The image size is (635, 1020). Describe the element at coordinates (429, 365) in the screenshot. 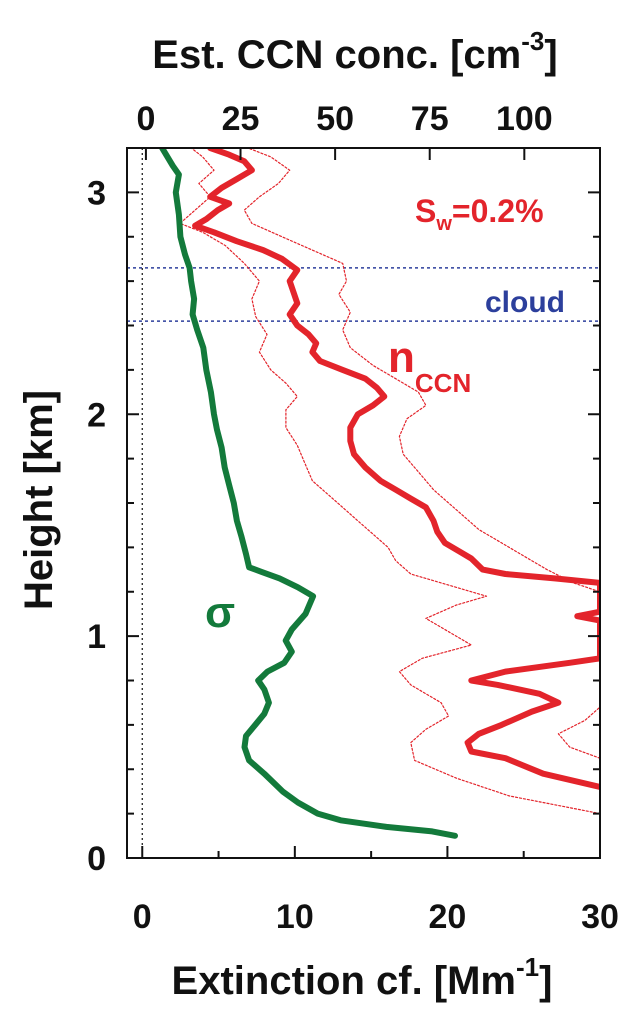

I see `nccn-label: nCCN` at that location.